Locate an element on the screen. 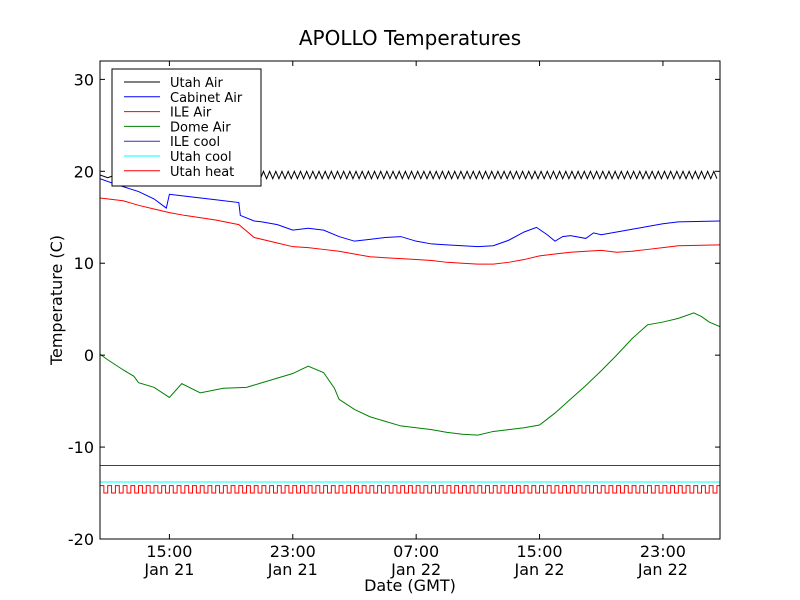  chart-title: APOLLO Temperatures is located at coordinates (410, 38).